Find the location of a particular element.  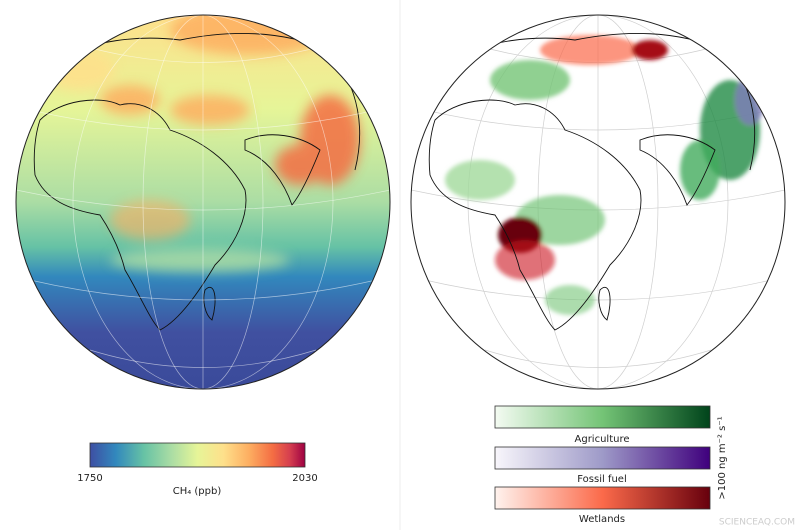

colorbar-label: Wetlands is located at coordinates (602, 519).